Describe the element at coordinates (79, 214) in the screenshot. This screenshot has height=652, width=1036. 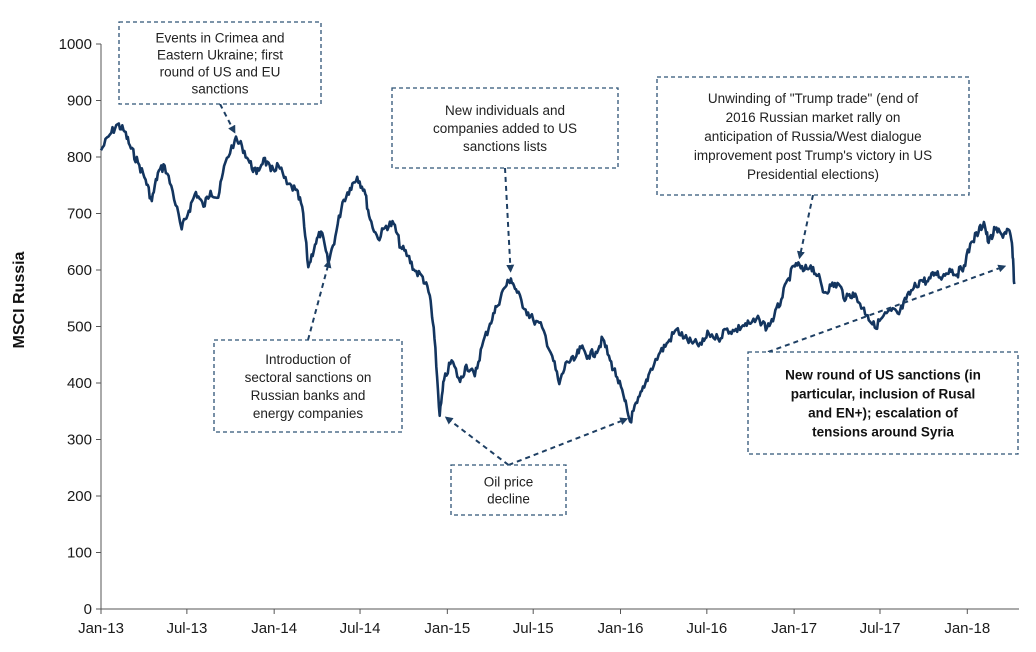
I see `y-tick-label: 700` at that location.